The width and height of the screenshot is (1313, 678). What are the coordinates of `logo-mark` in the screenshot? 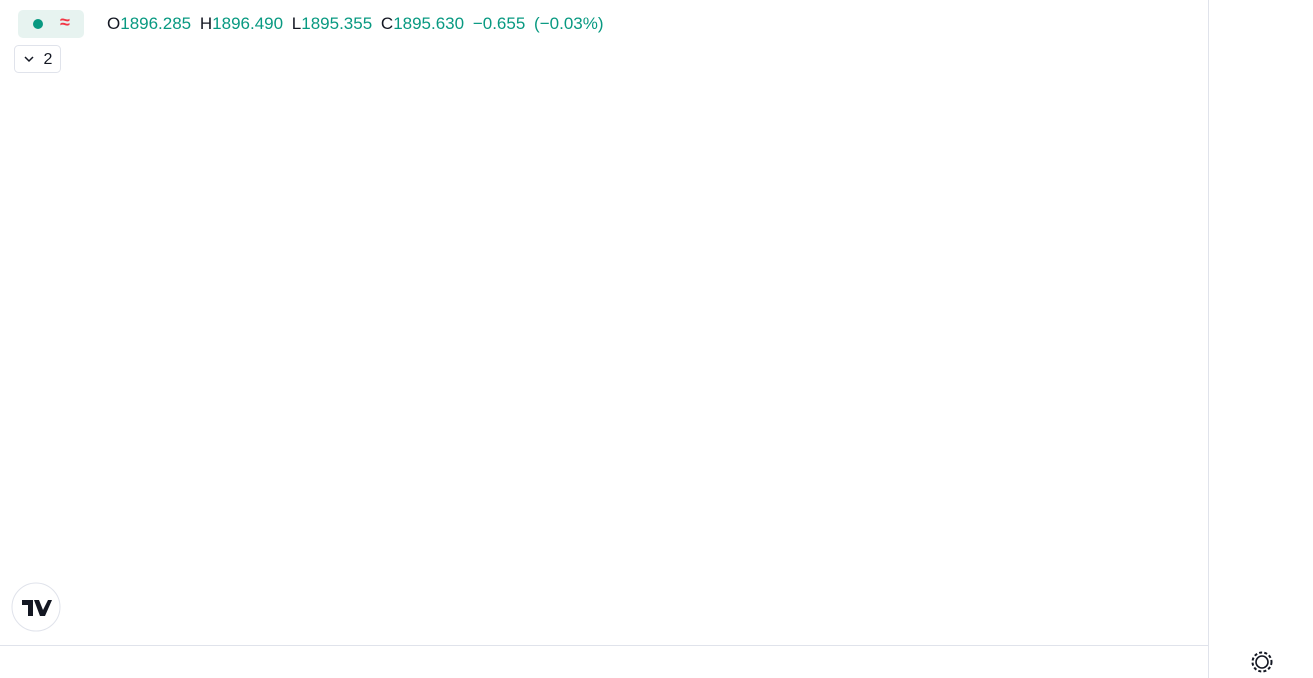 It's located at (37, 608).